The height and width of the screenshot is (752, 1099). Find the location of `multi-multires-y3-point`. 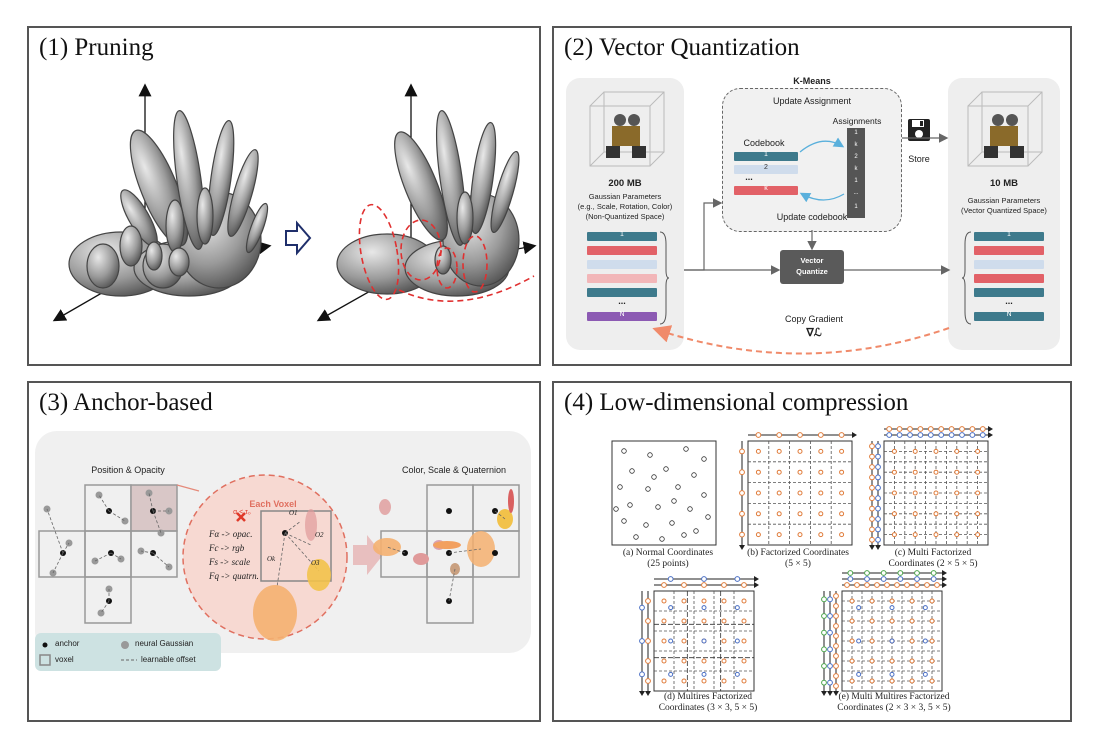

multi-multires-y3-point is located at coordinates (824, 666).